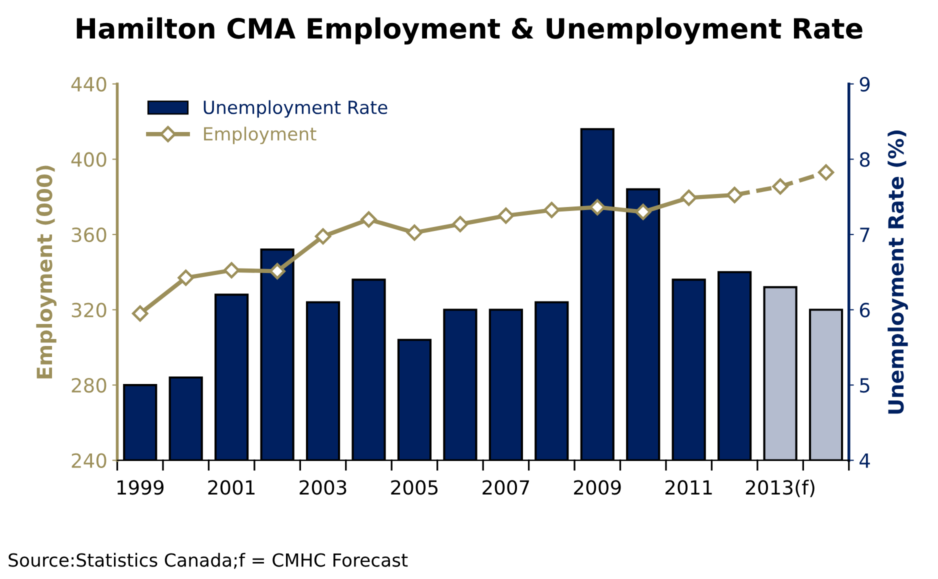 This screenshot has height=579, width=938. Describe the element at coordinates (141, 487) in the screenshot. I see `x-tick-label: 1999` at that location.